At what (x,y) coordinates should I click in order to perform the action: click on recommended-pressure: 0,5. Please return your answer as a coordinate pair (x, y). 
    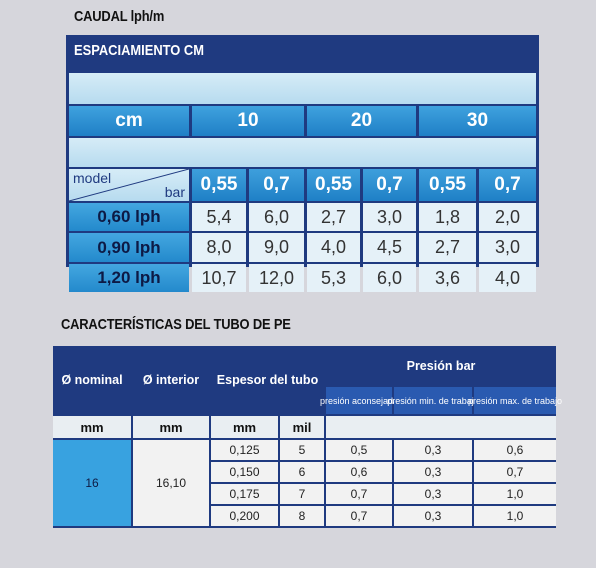
    Looking at the image, I should click on (359, 450).